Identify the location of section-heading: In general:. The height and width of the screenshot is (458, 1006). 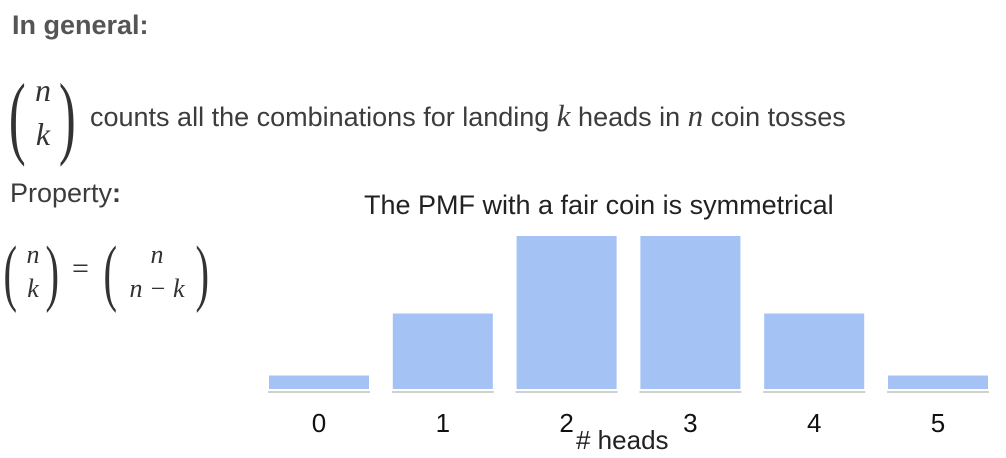
(80, 25).